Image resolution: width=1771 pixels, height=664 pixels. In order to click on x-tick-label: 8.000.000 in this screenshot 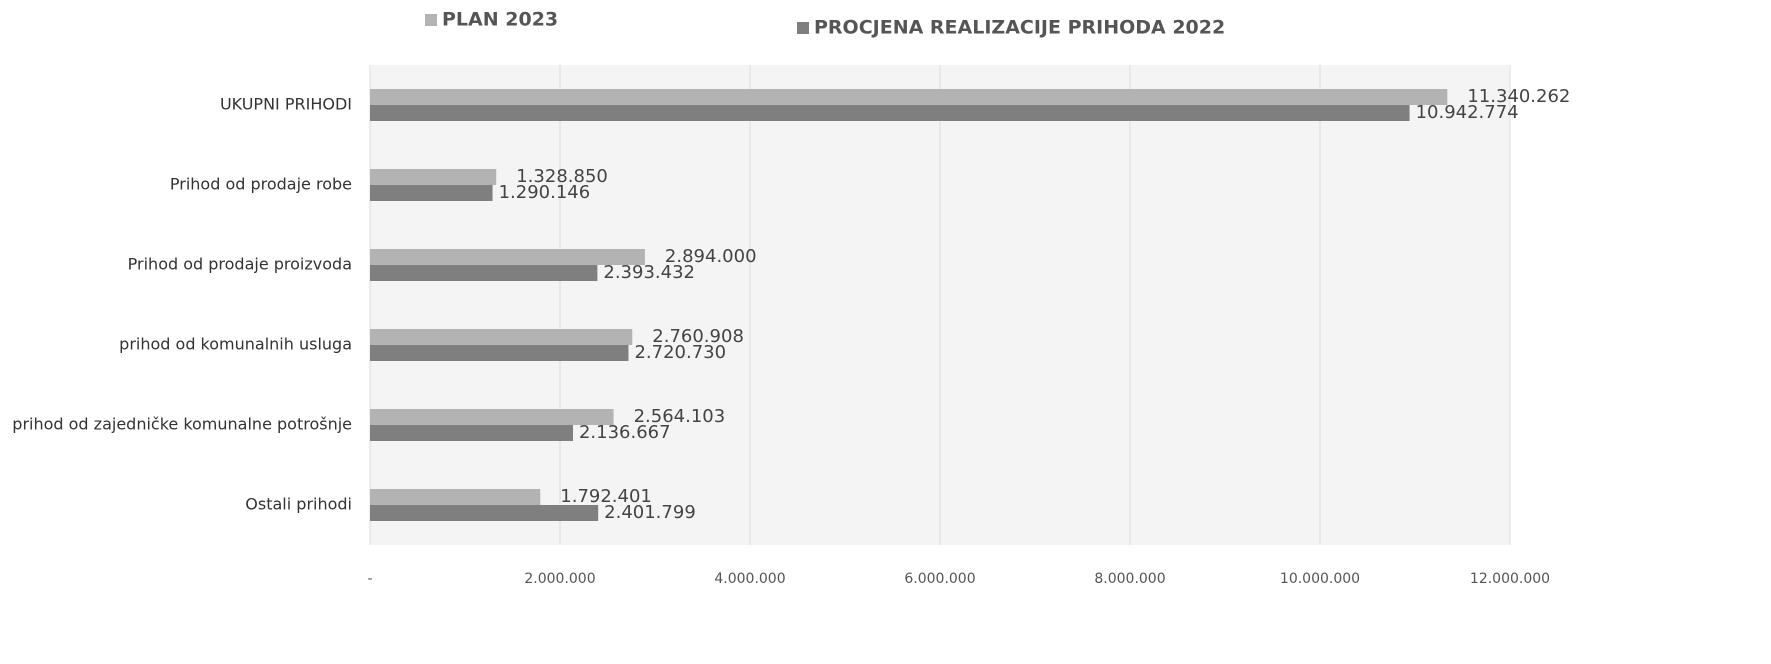, I will do `click(1129, 579)`.